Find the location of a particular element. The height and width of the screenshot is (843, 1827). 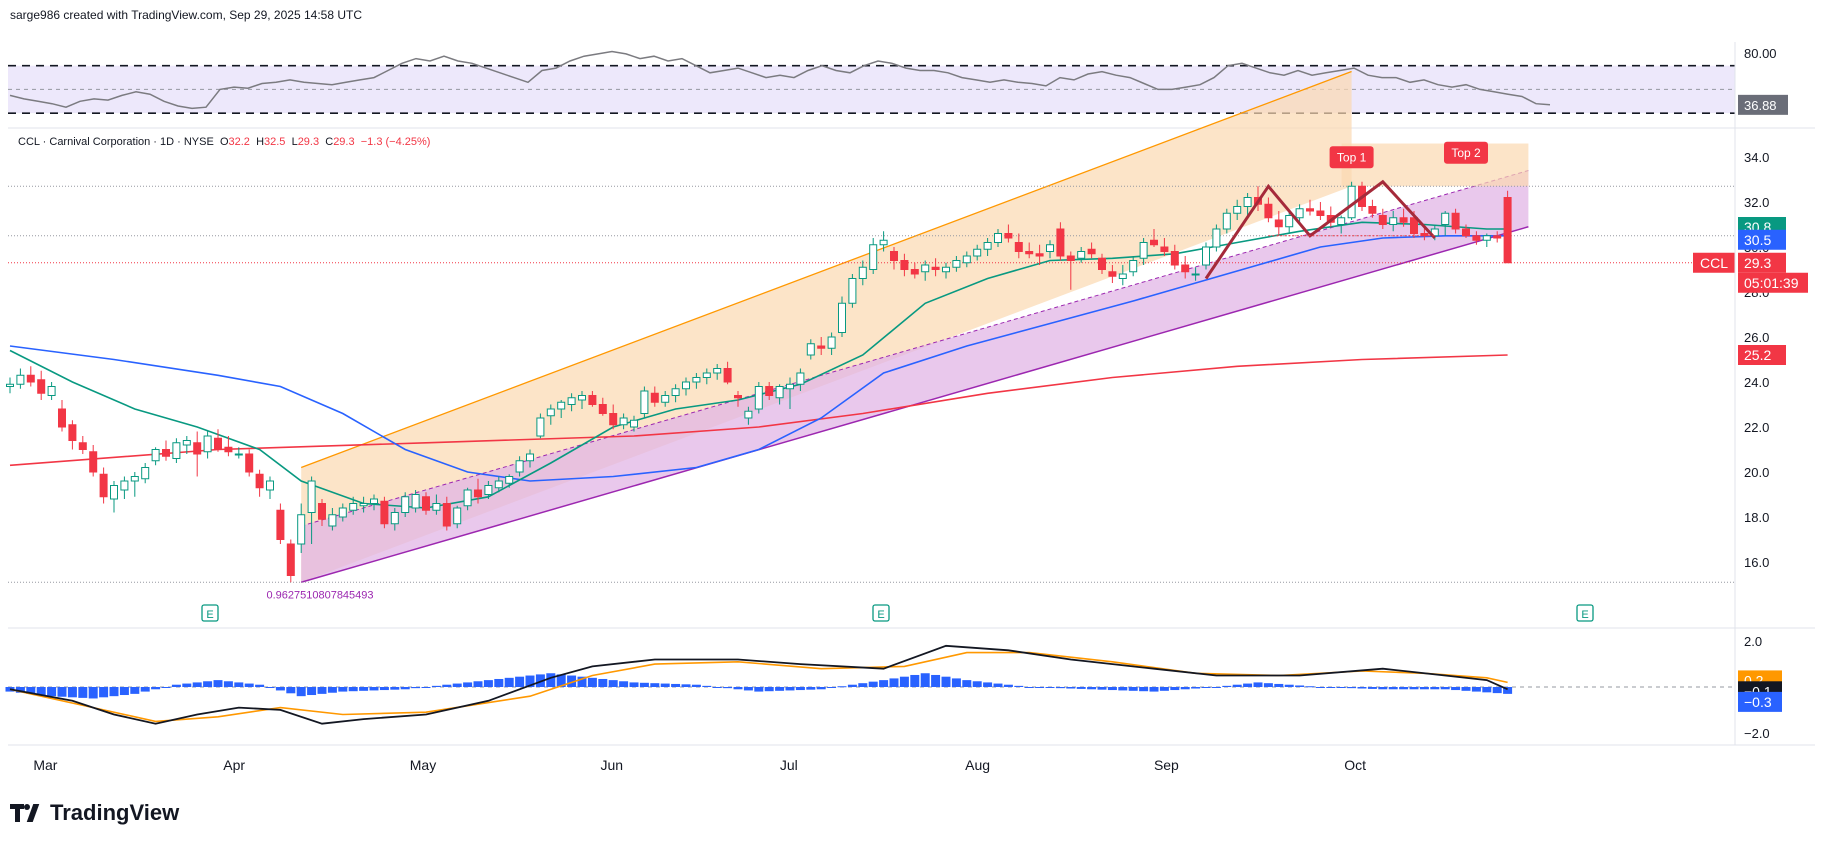

rsi-value-label: 36.88 is located at coordinates (1760, 105).